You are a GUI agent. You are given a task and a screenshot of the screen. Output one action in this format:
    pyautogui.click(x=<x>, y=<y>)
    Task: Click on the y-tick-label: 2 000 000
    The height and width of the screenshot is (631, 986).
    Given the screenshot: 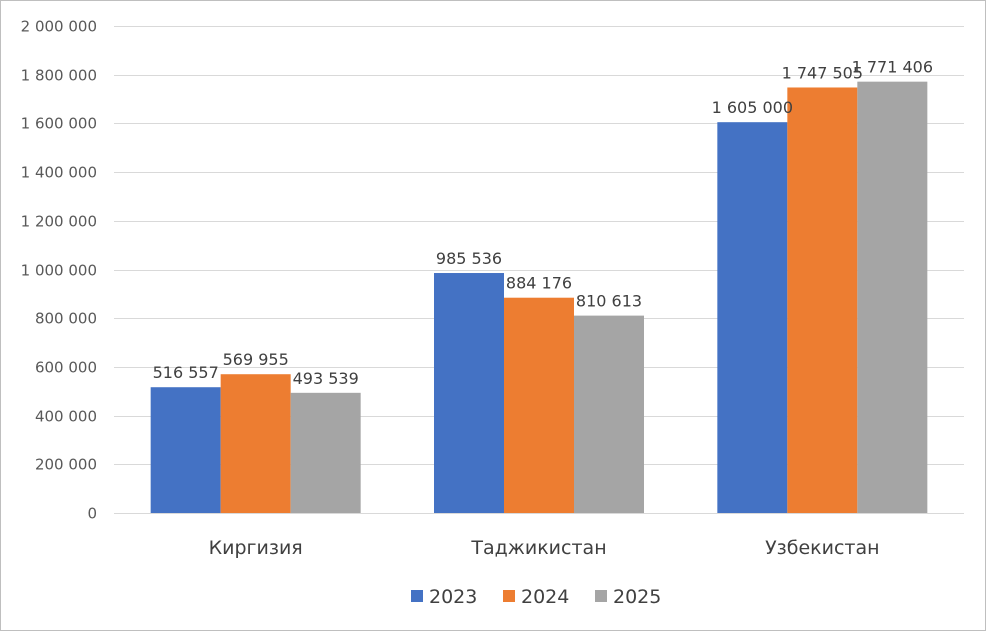 What is the action you would take?
    pyautogui.click(x=59, y=27)
    